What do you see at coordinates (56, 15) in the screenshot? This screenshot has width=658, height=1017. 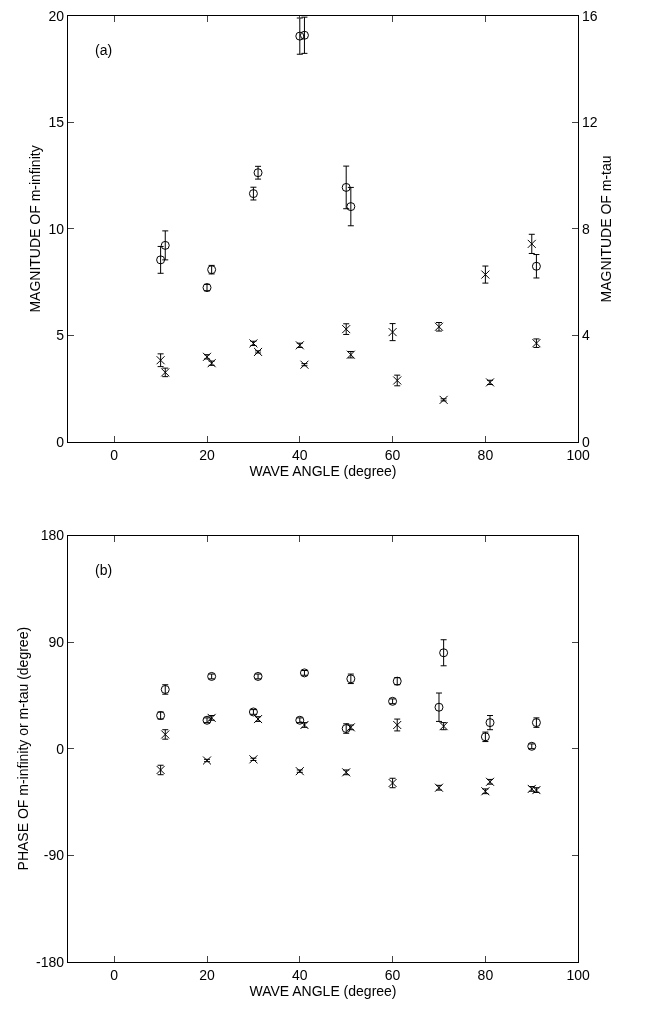 I see `y-tick-label: 20` at bounding box center [56, 15].